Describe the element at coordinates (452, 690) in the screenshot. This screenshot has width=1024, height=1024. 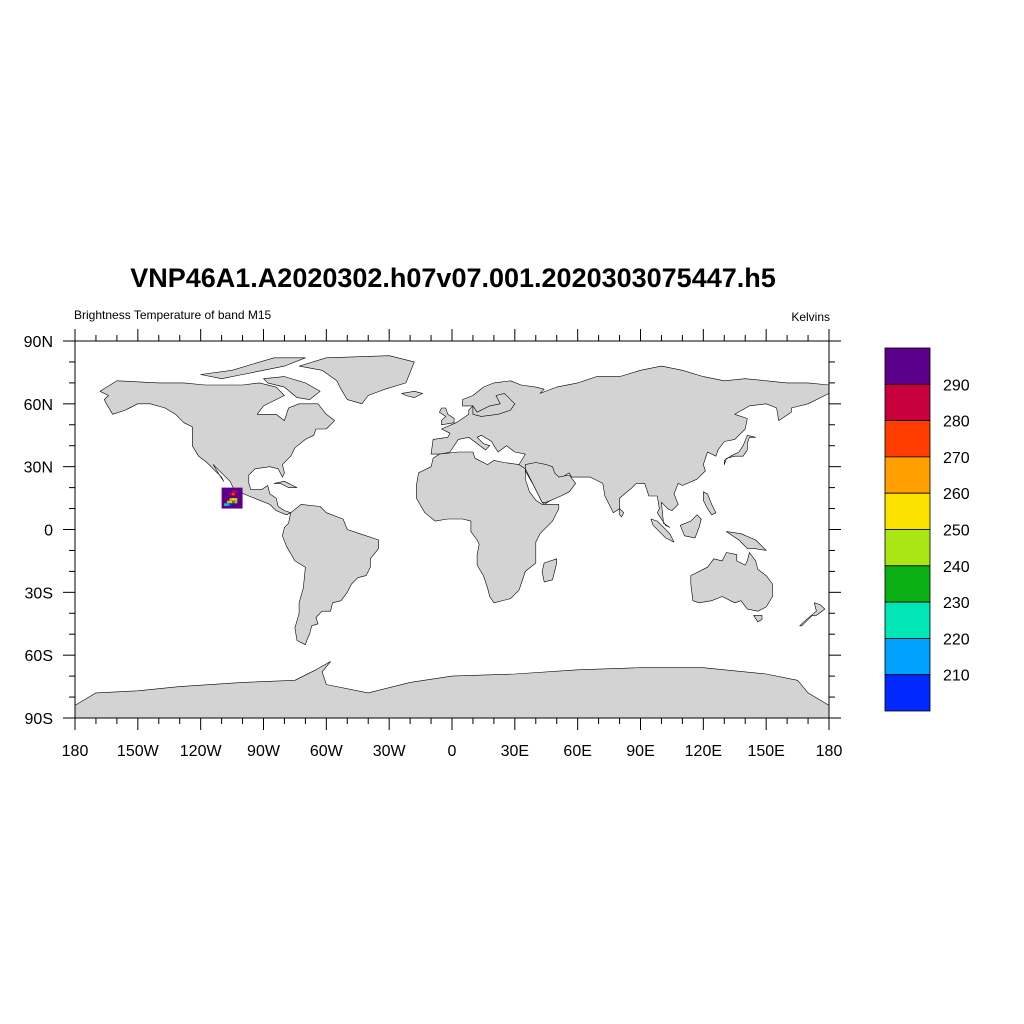
I see `land-antarctica` at that location.